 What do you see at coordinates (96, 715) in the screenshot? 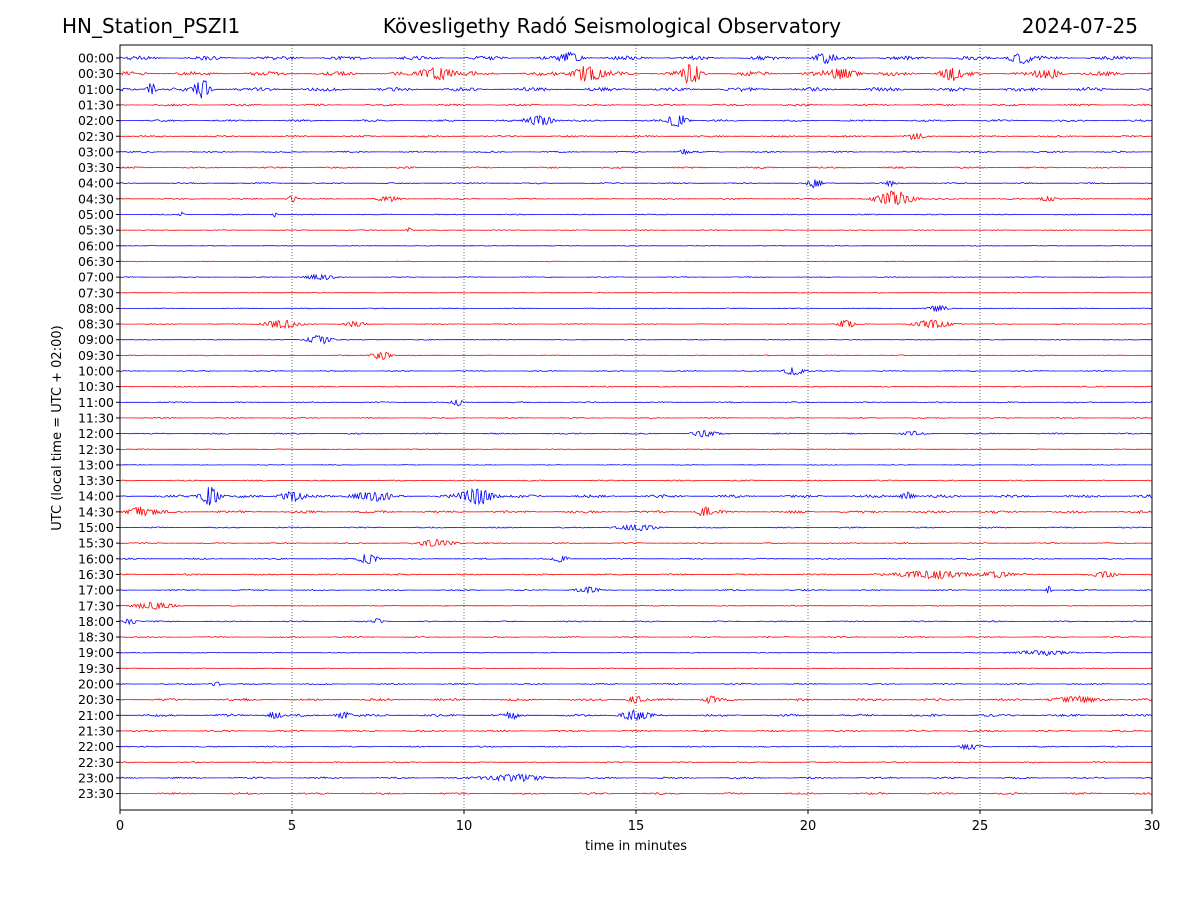
I see `y-tick-label: 21:00` at bounding box center [96, 715].